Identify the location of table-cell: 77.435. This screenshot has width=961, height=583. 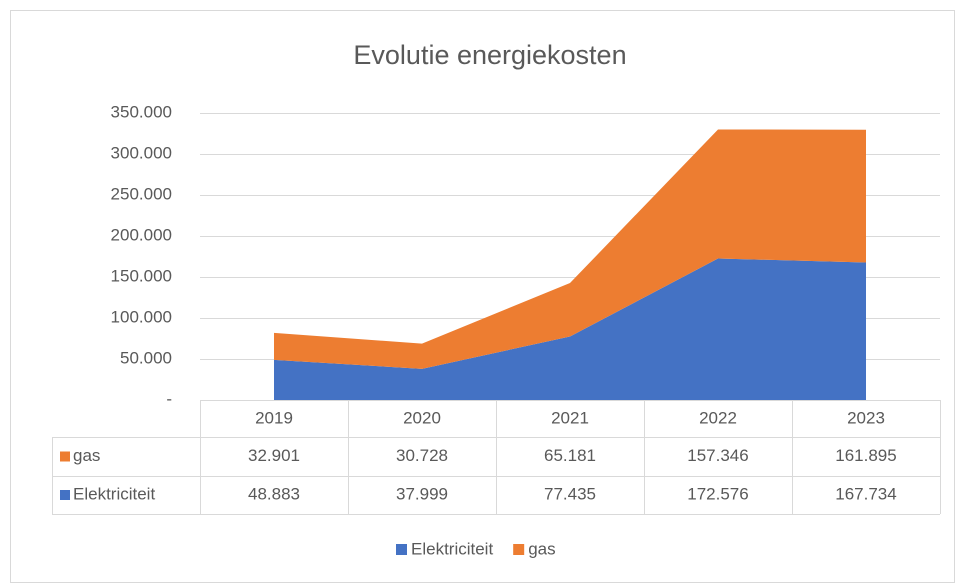
(570, 493).